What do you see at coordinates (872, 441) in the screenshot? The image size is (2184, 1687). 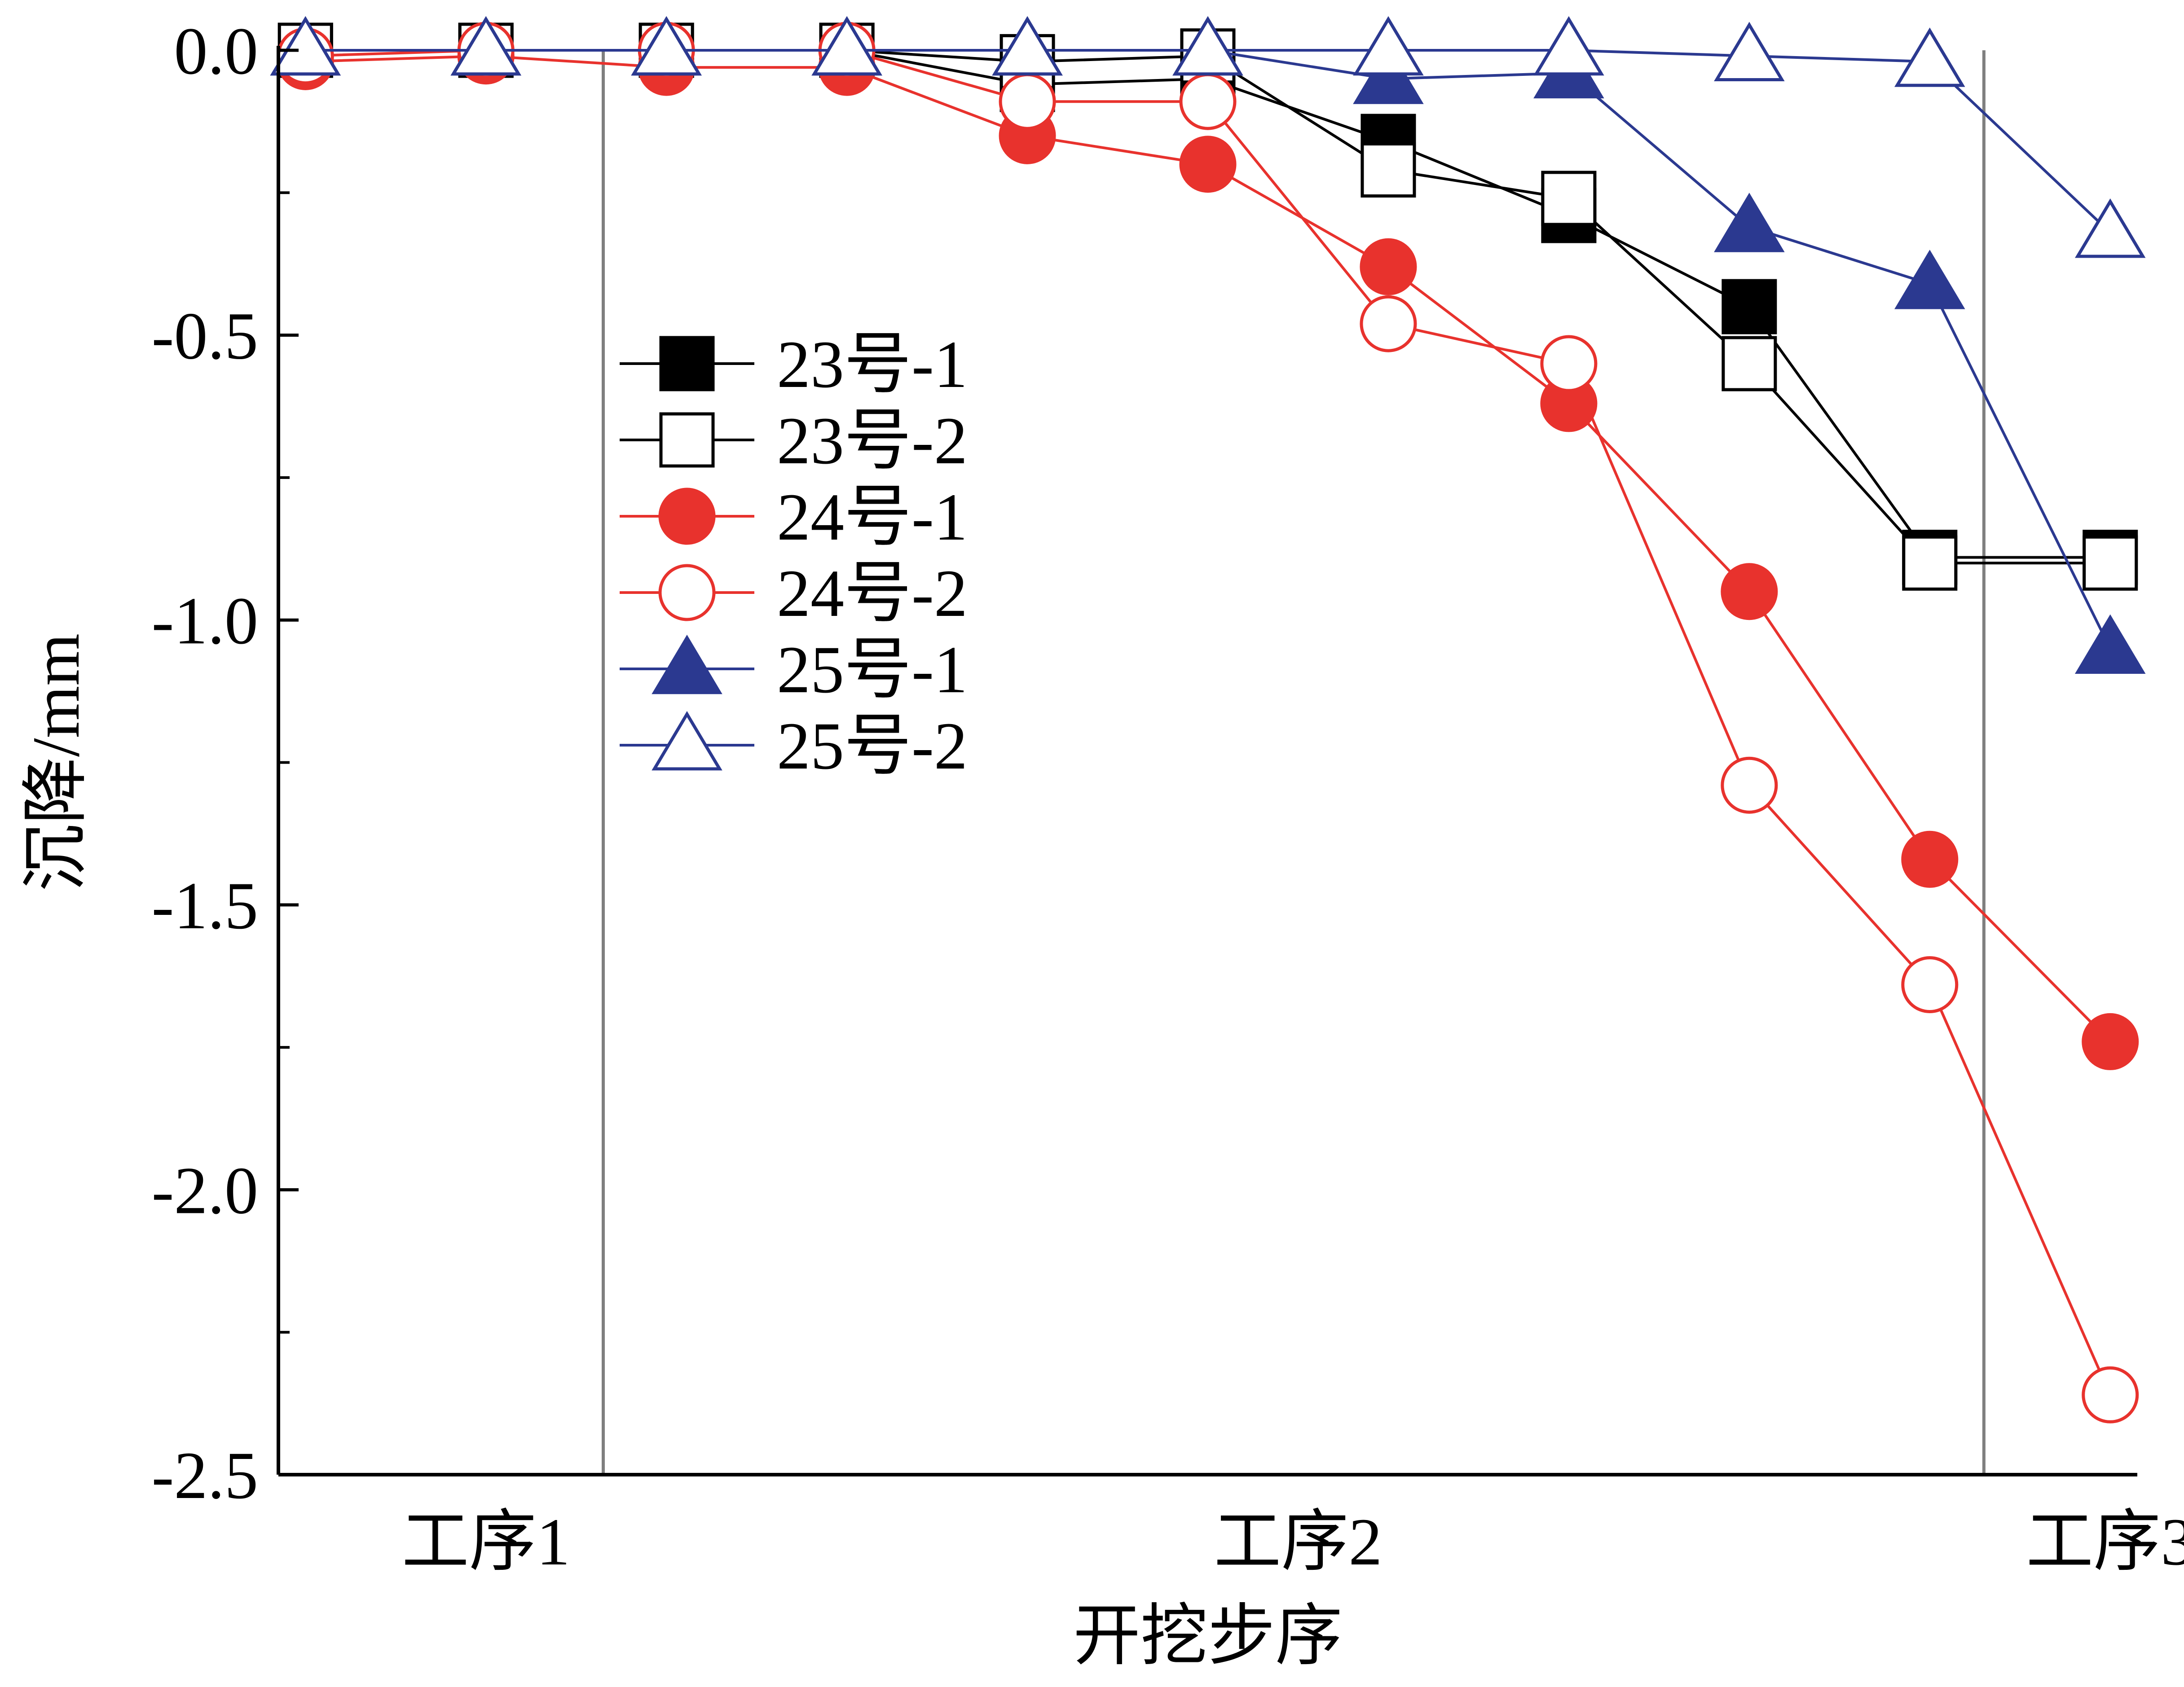 I see `legend-label: 23号-2` at bounding box center [872, 441].